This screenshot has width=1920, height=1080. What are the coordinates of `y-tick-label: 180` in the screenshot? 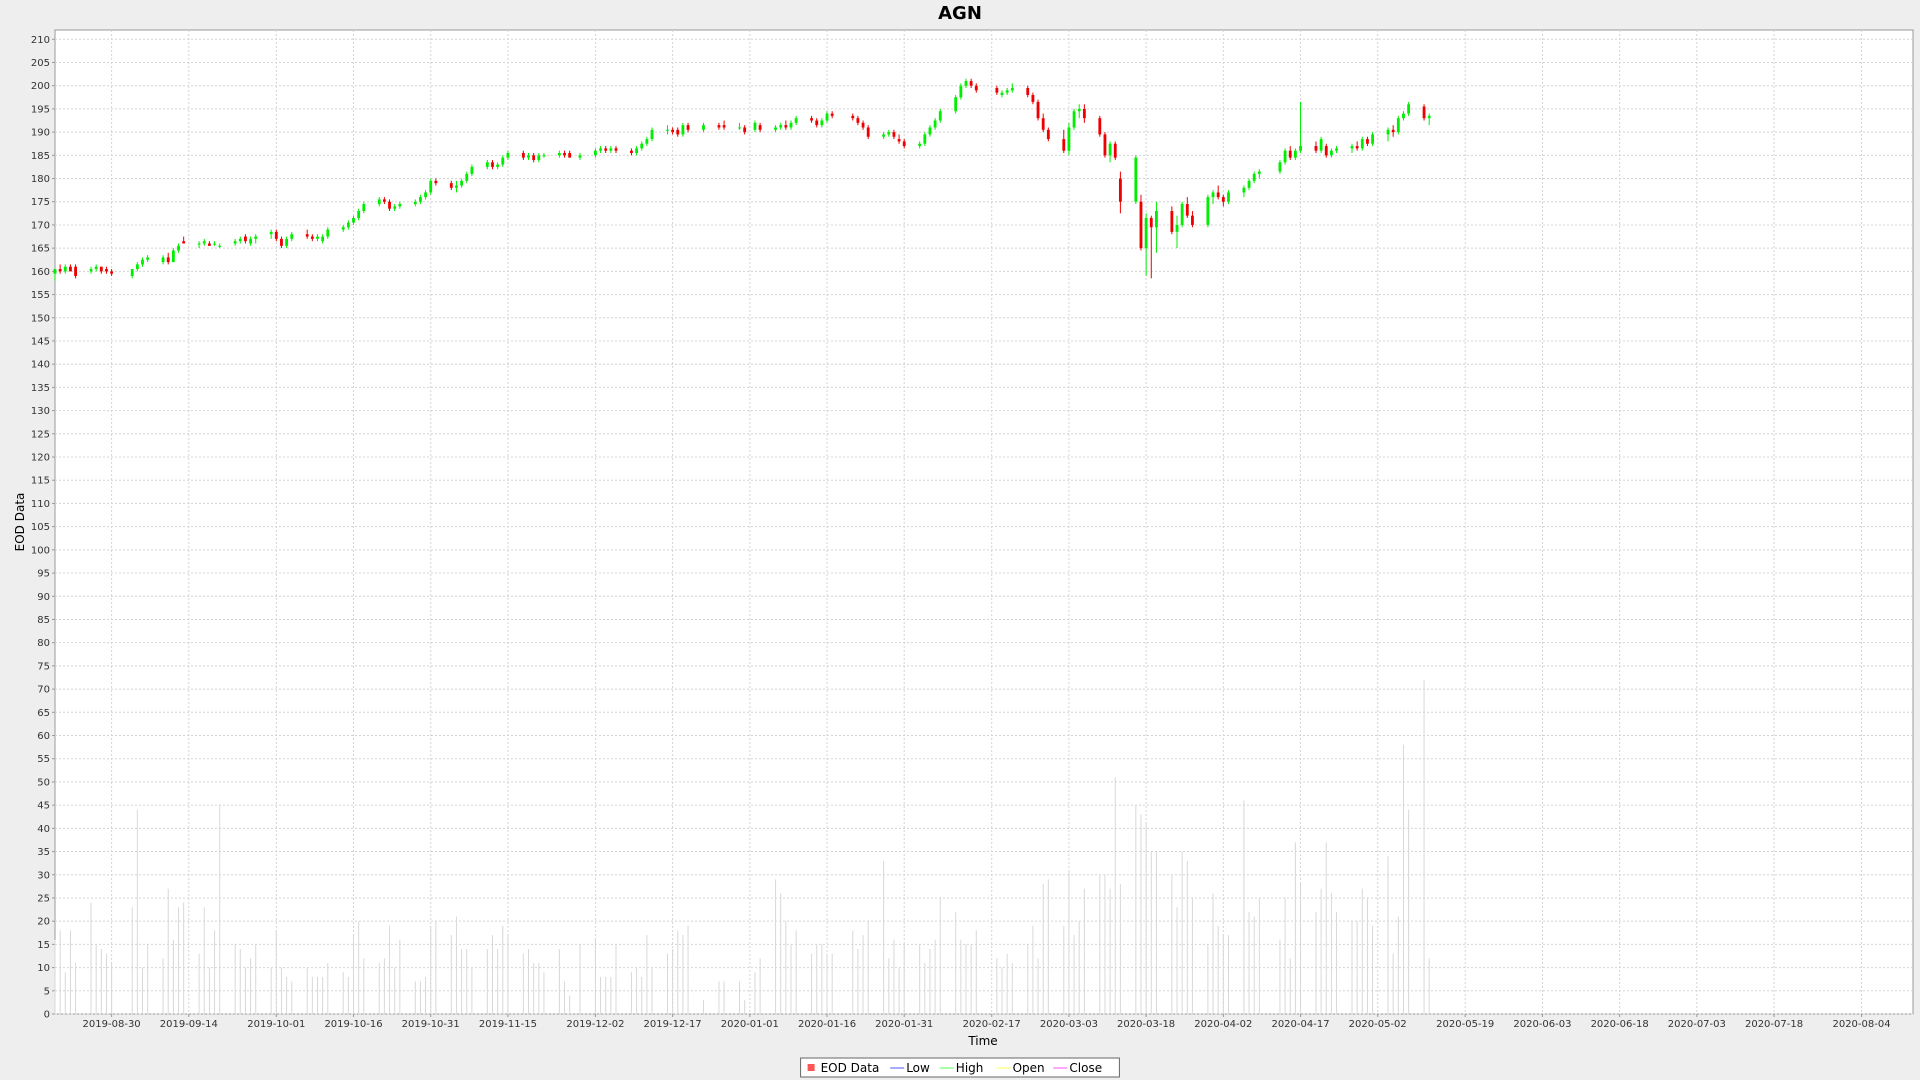 It's located at (40, 179).